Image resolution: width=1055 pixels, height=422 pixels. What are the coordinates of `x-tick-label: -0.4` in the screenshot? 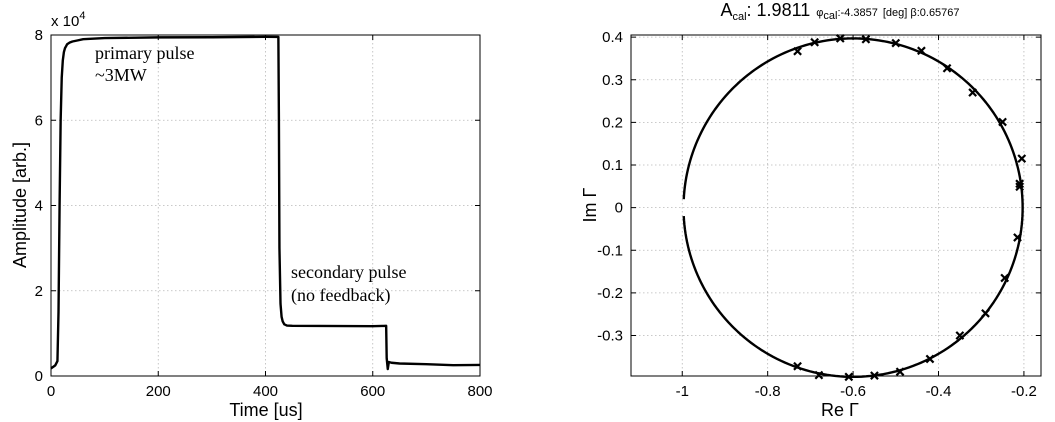 It's located at (939, 391).